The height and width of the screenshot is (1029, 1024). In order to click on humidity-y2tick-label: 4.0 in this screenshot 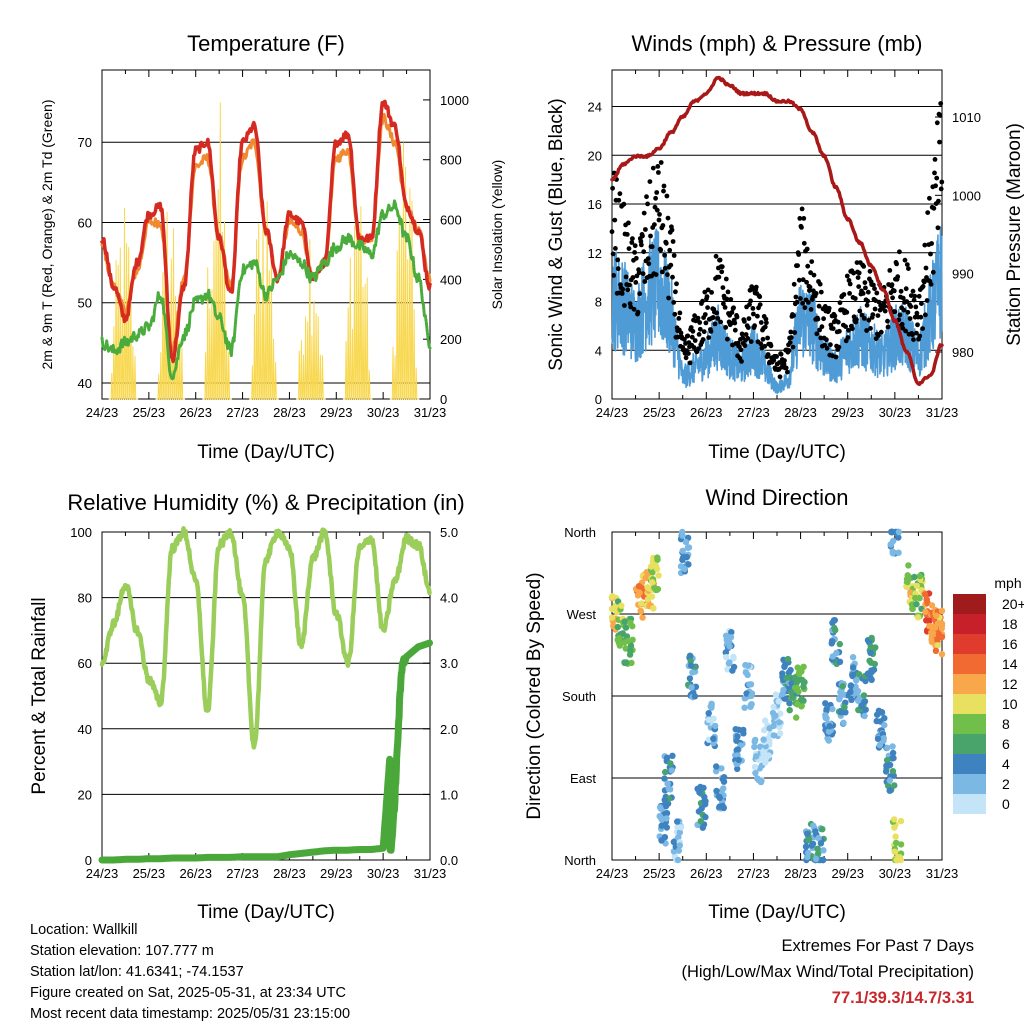, I will do `click(449, 598)`.